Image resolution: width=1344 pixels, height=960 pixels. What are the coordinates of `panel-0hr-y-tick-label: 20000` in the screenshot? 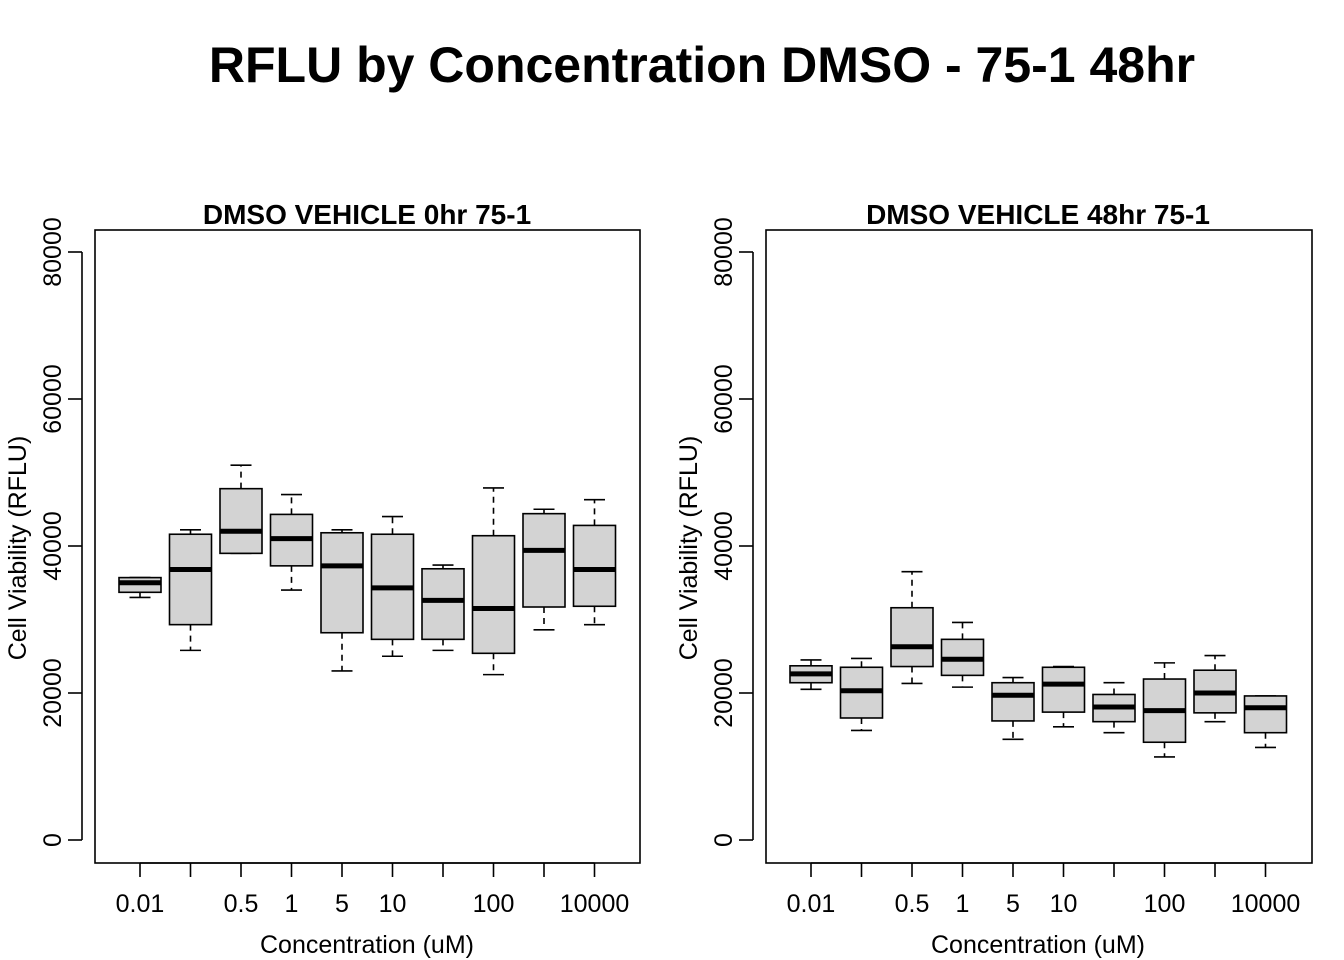 It's located at (53, 693).